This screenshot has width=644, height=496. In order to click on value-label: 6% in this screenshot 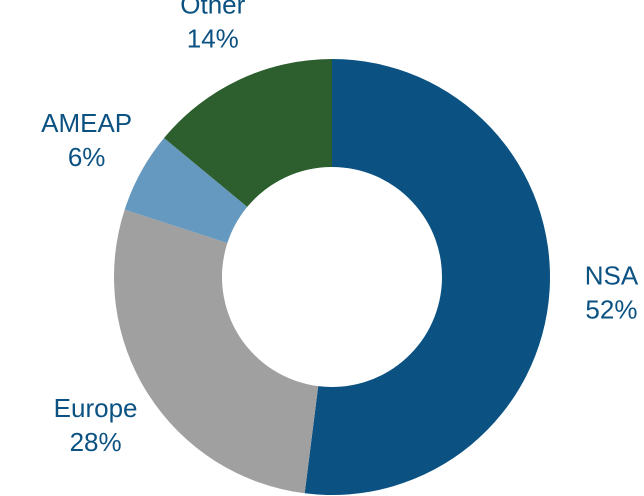, I will do `click(87, 157)`.